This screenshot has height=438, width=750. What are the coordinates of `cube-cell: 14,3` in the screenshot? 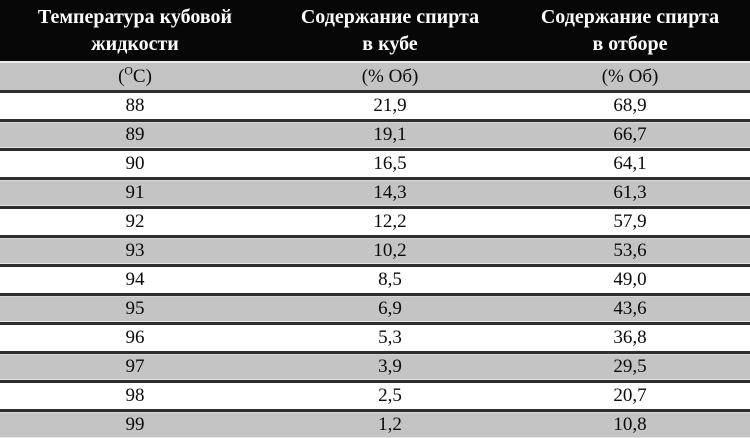 It's located at (390, 193).